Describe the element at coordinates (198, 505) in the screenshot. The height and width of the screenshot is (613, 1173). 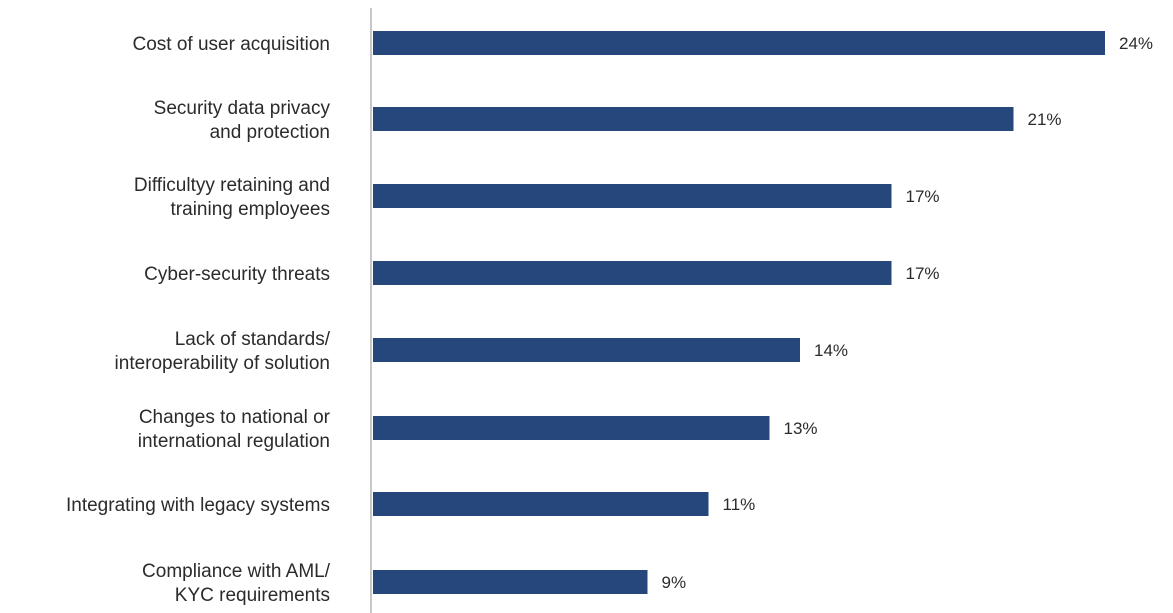
I see `category-label: Integrating with legacy systems` at that location.